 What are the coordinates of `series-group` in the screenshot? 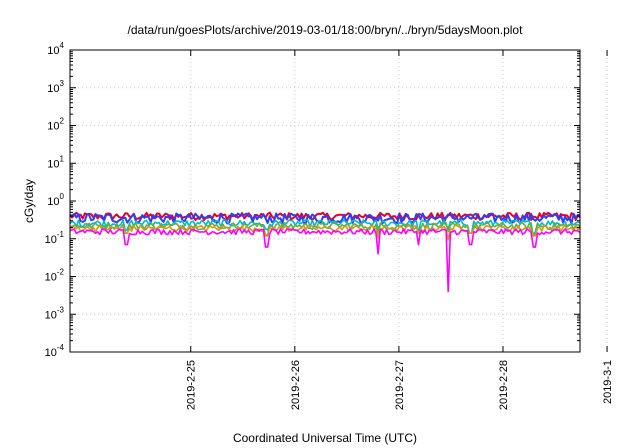 It's located at (325, 252).